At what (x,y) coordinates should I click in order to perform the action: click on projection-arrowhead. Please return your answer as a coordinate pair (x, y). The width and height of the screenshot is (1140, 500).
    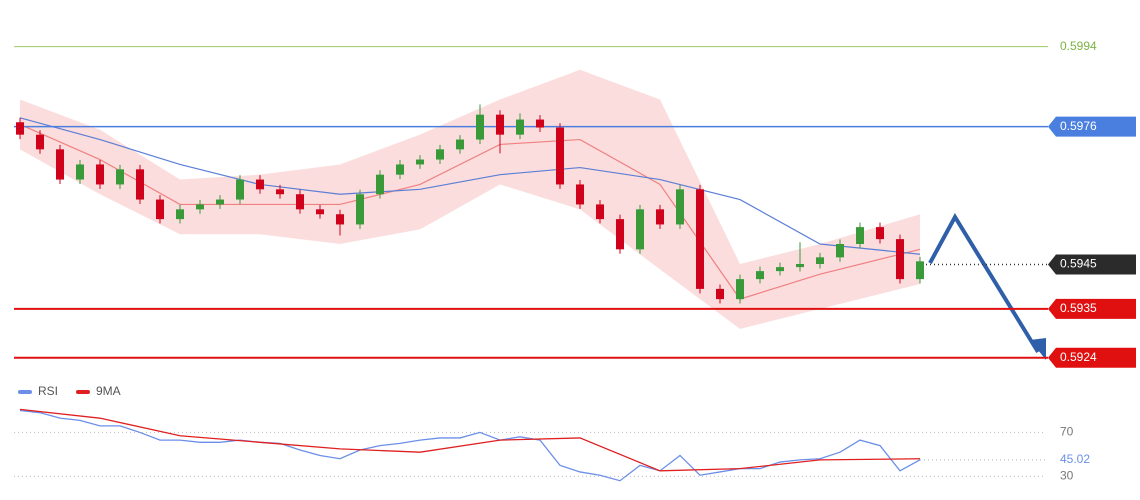
    Looking at the image, I should click on (1038, 349).